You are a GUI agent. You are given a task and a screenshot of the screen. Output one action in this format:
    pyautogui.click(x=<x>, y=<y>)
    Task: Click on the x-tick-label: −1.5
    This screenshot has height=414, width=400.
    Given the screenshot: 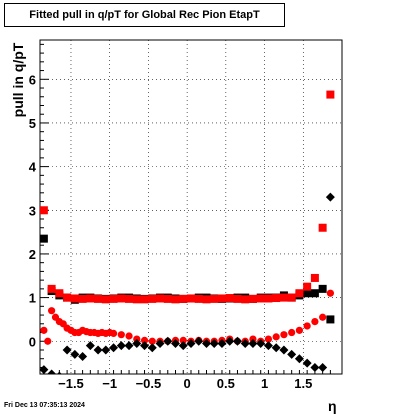 What is the action you would take?
    pyautogui.click(x=71, y=383)
    